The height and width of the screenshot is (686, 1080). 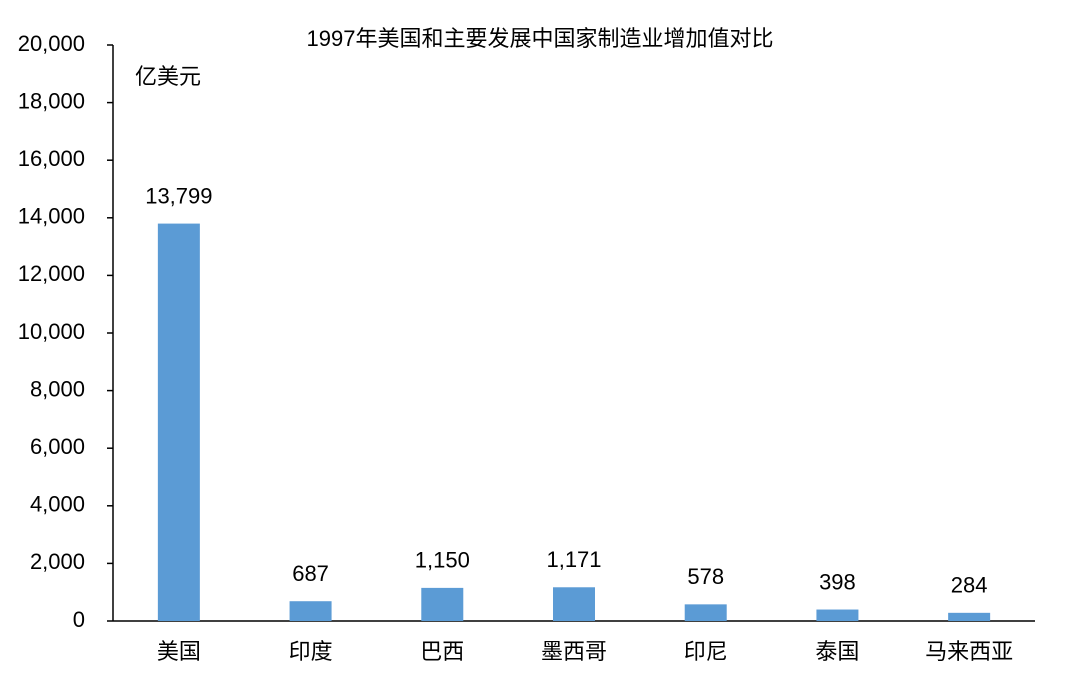 What do you see at coordinates (969, 651) in the screenshot?
I see `x-tick-label: 马来西亚` at bounding box center [969, 651].